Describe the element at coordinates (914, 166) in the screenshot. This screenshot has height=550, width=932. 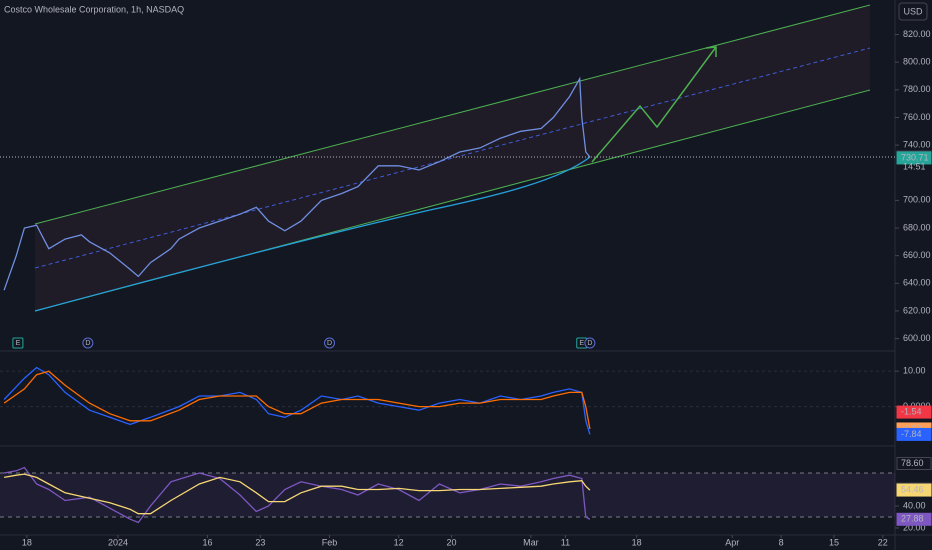
I see `countdown: 14:51` at that location.